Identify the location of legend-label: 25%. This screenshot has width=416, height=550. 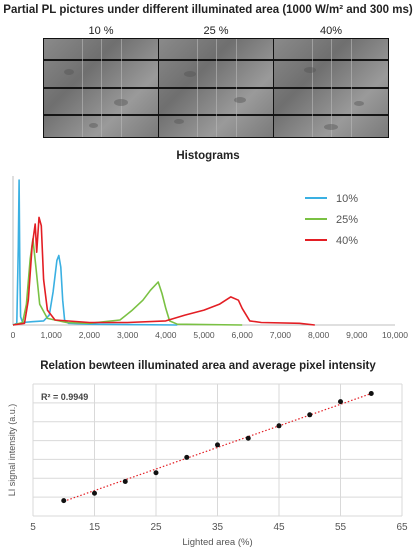
(347, 220).